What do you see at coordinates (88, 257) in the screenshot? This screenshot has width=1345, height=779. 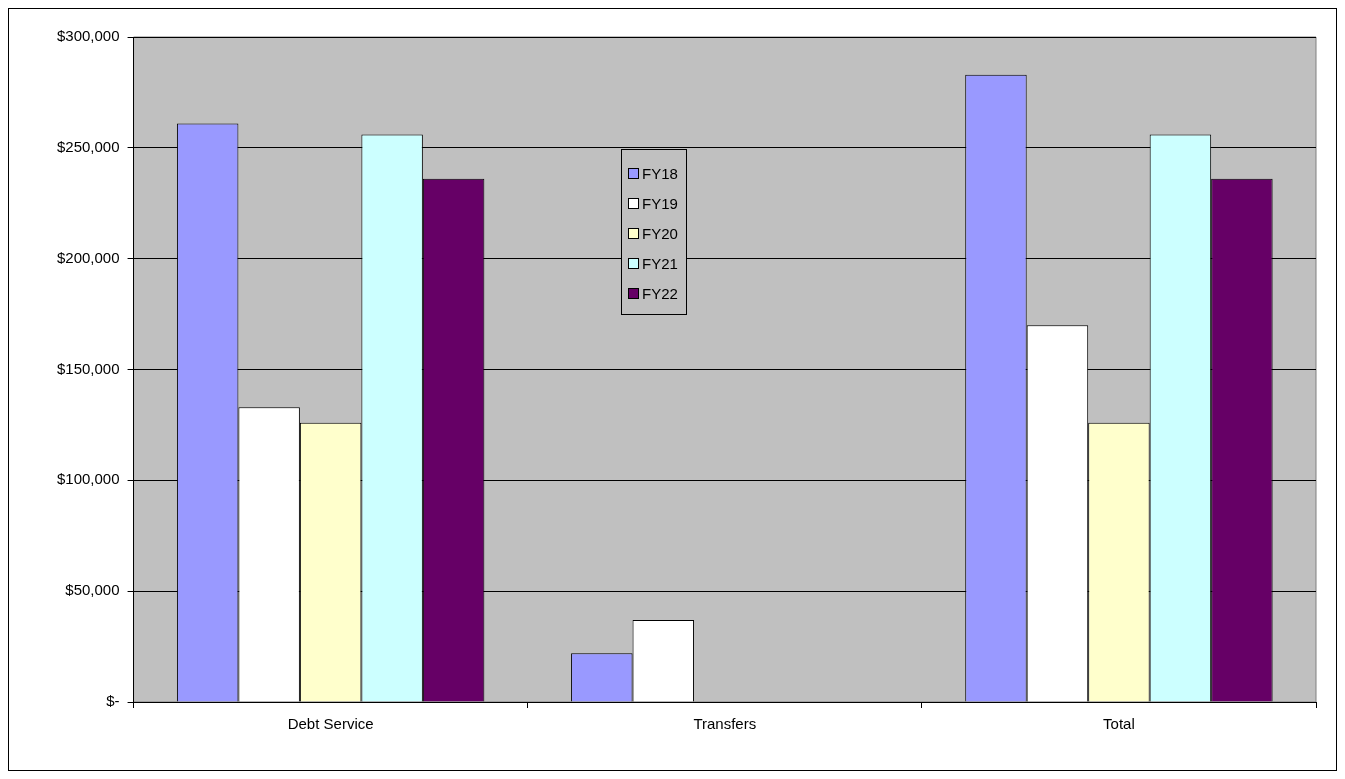 I see `y-tick-label: $200,000` at bounding box center [88, 257].